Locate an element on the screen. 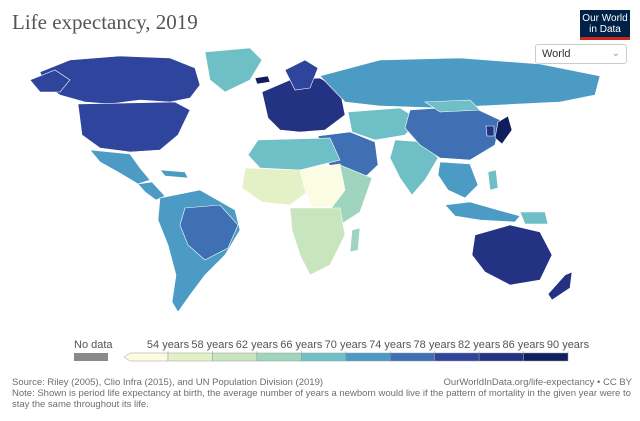 The width and height of the screenshot is (640, 421). region-brazil is located at coordinates (209, 232).